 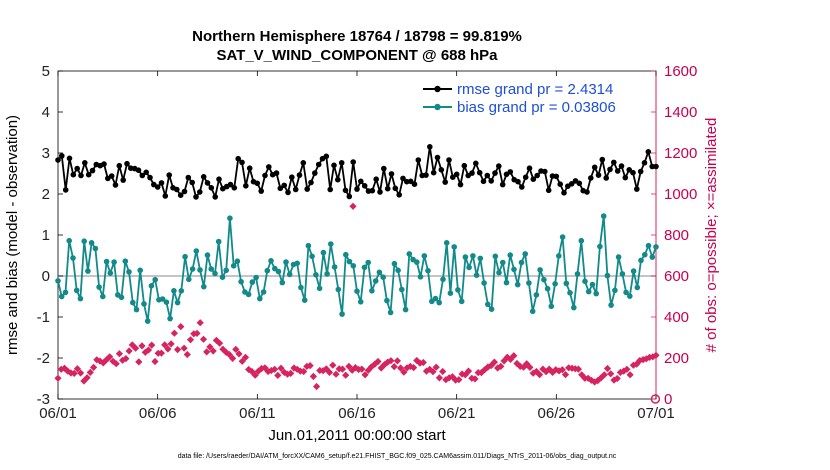 I want to click on x-tick-label: 06/01, so click(x=58, y=413).